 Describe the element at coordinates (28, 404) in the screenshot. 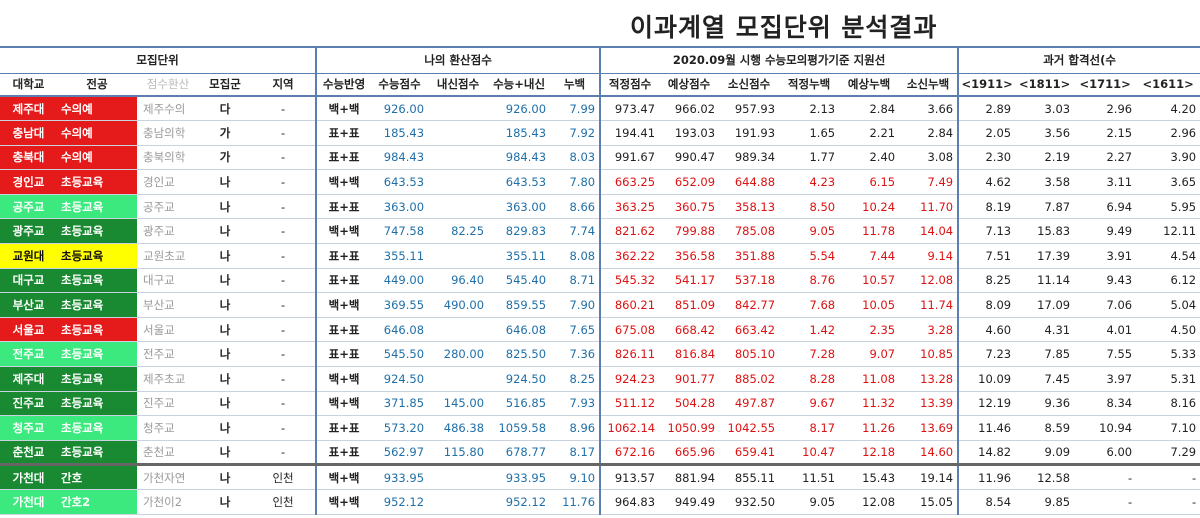

I see `cell-university: 진주교` at that location.